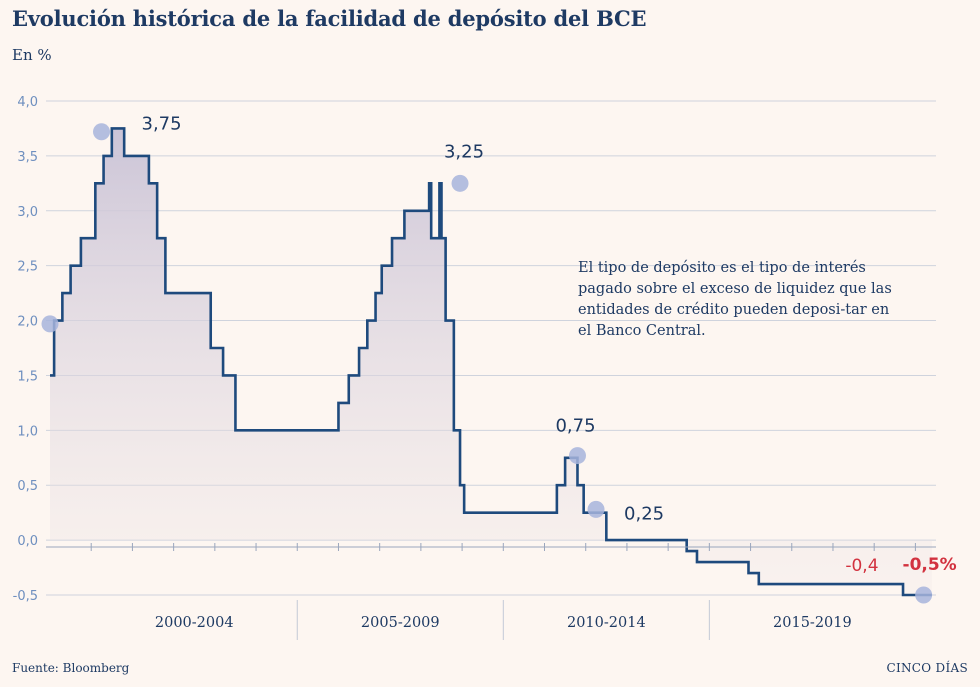 This screenshot has height=687, width=980. What do you see at coordinates (644, 513) in the screenshot?
I see `value-label: 0,25` at bounding box center [644, 513].